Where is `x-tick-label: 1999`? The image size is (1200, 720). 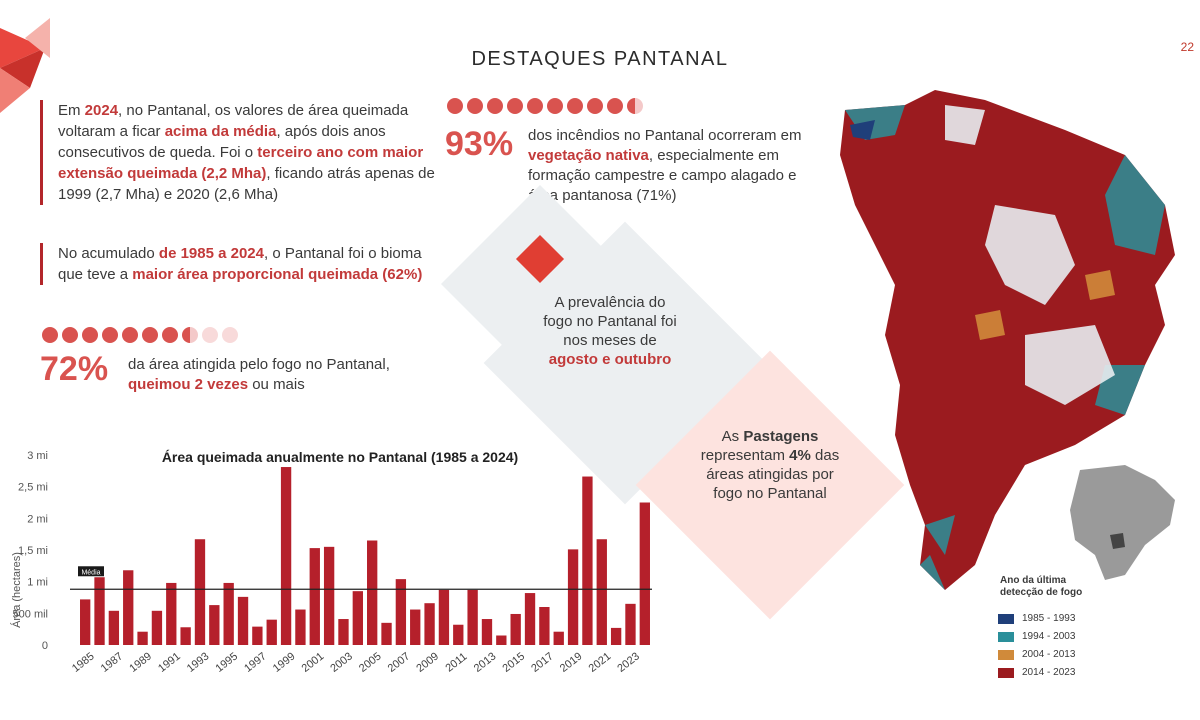 x-tick-label: 1999 is located at coordinates (284, 662).